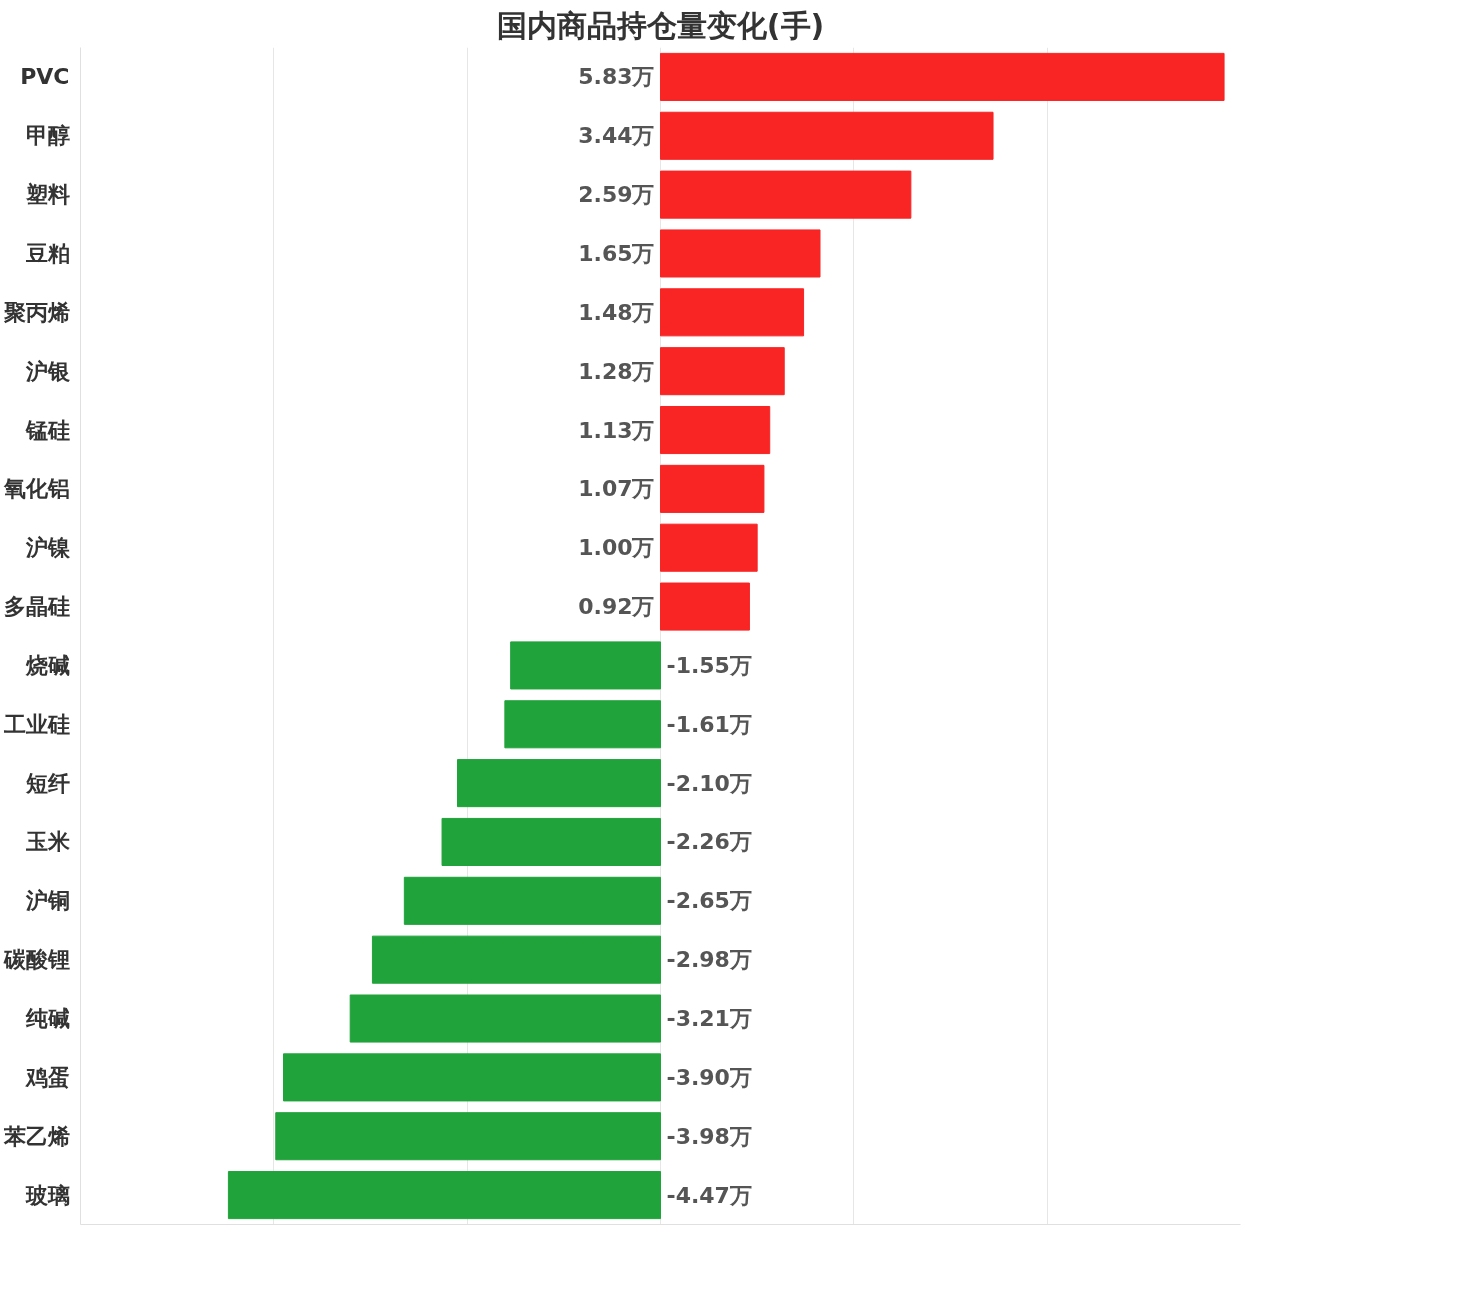 The width and height of the screenshot is (1476, 1300). Describe the element at coordinates (47, 253) in the screenshot. I see `y-tick-label: 豆粕` at that location.